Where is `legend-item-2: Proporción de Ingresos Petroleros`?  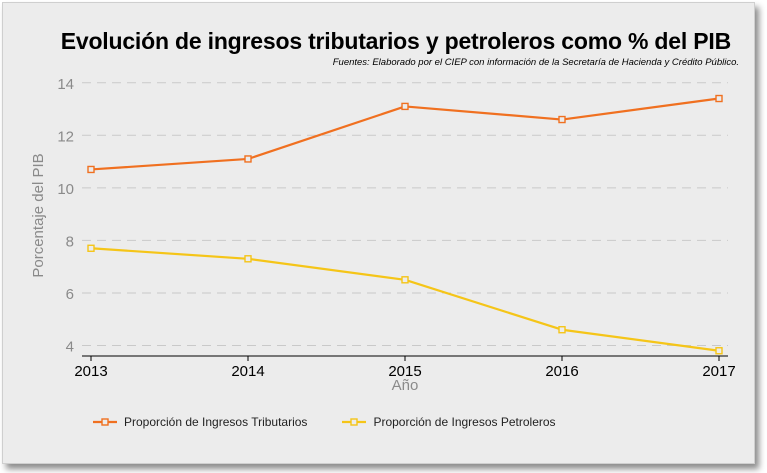 legend-item-2: Proporción de Ingresos Petroleros is located at coordinates (448, 422).